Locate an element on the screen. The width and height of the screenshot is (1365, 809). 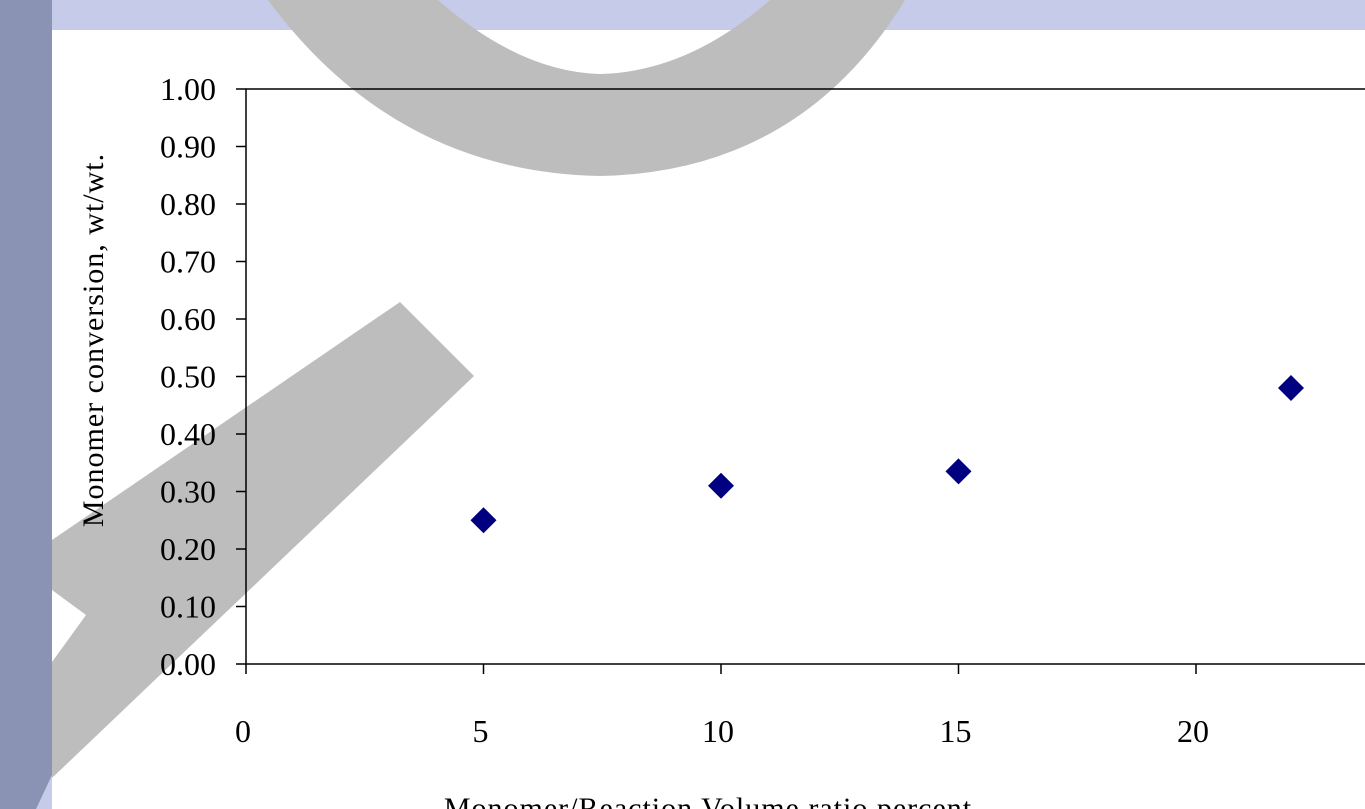
y-tick-label: 1.00 is located at coordinates (188, 89).